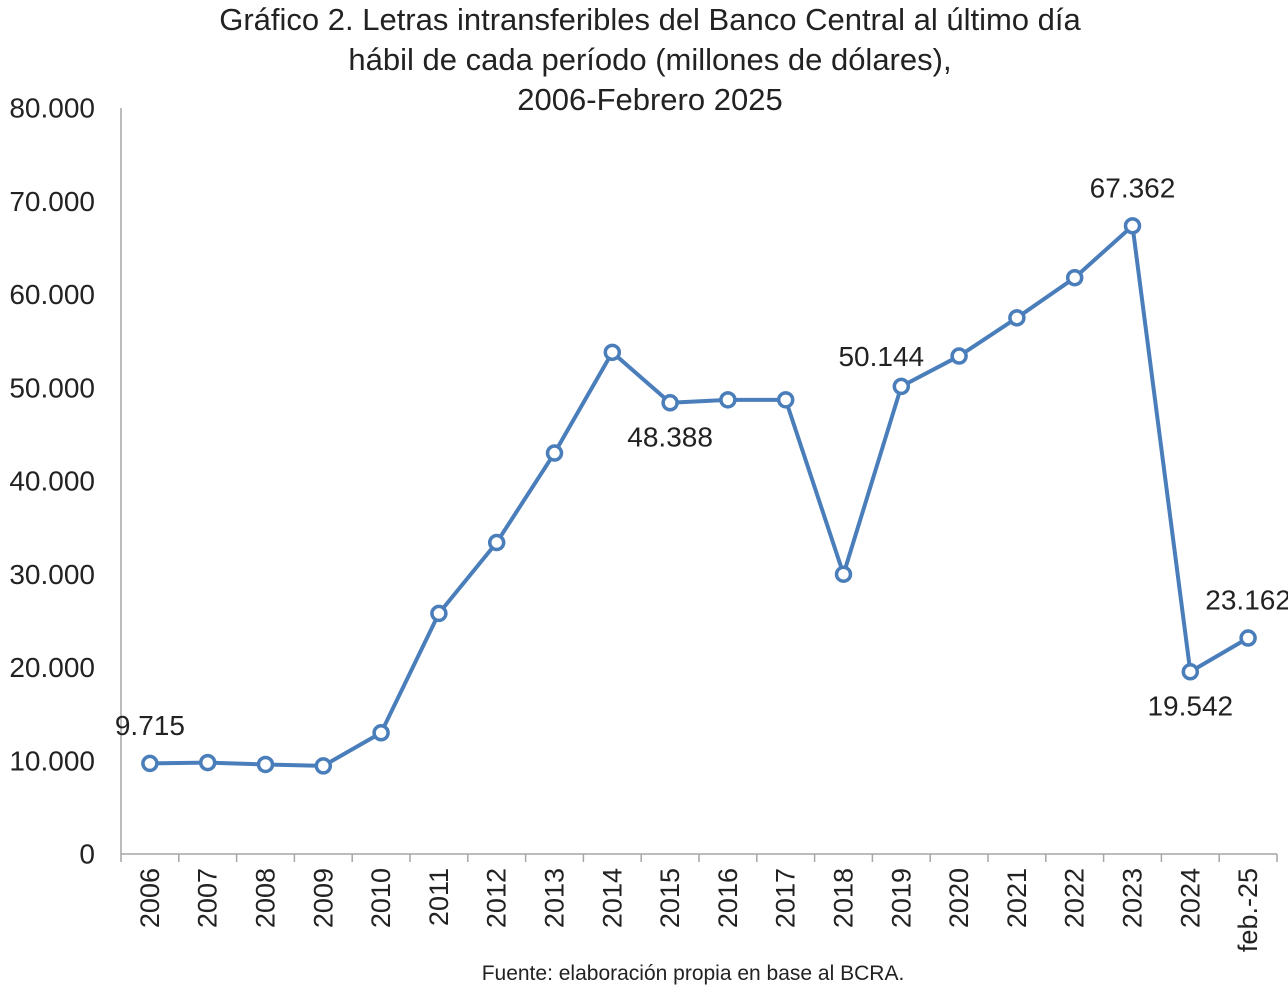  What do you see at coordinates (1246, 600) in the screenshot?
I see `data-label: 23.162` at bounding box center [1246, 600].